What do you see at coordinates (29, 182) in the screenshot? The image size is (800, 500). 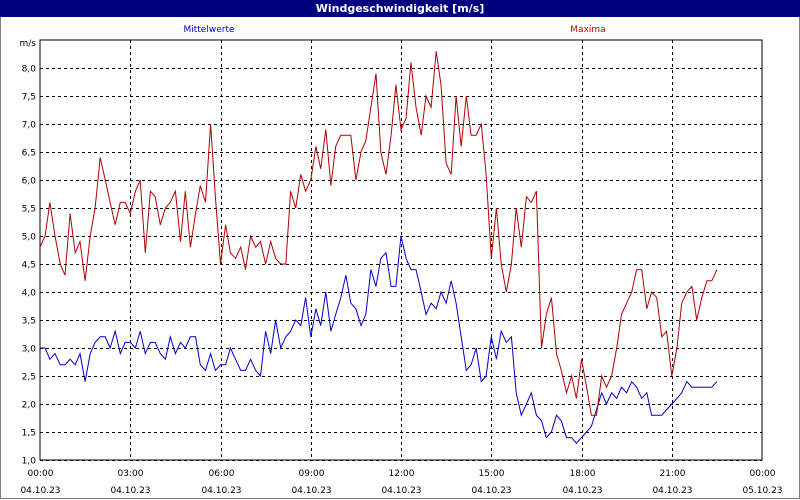 I see `y-tick-label: 6,0` at bounding box center [29, 182].